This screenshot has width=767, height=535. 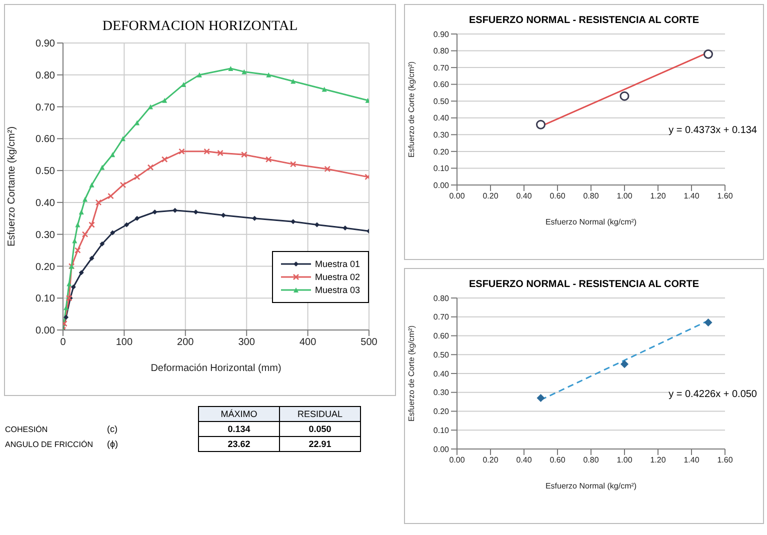 What do you see at coordinates (308, 342) in the screenshot?
I see `x-tick-label: 400` at bounding box center [308, 342].